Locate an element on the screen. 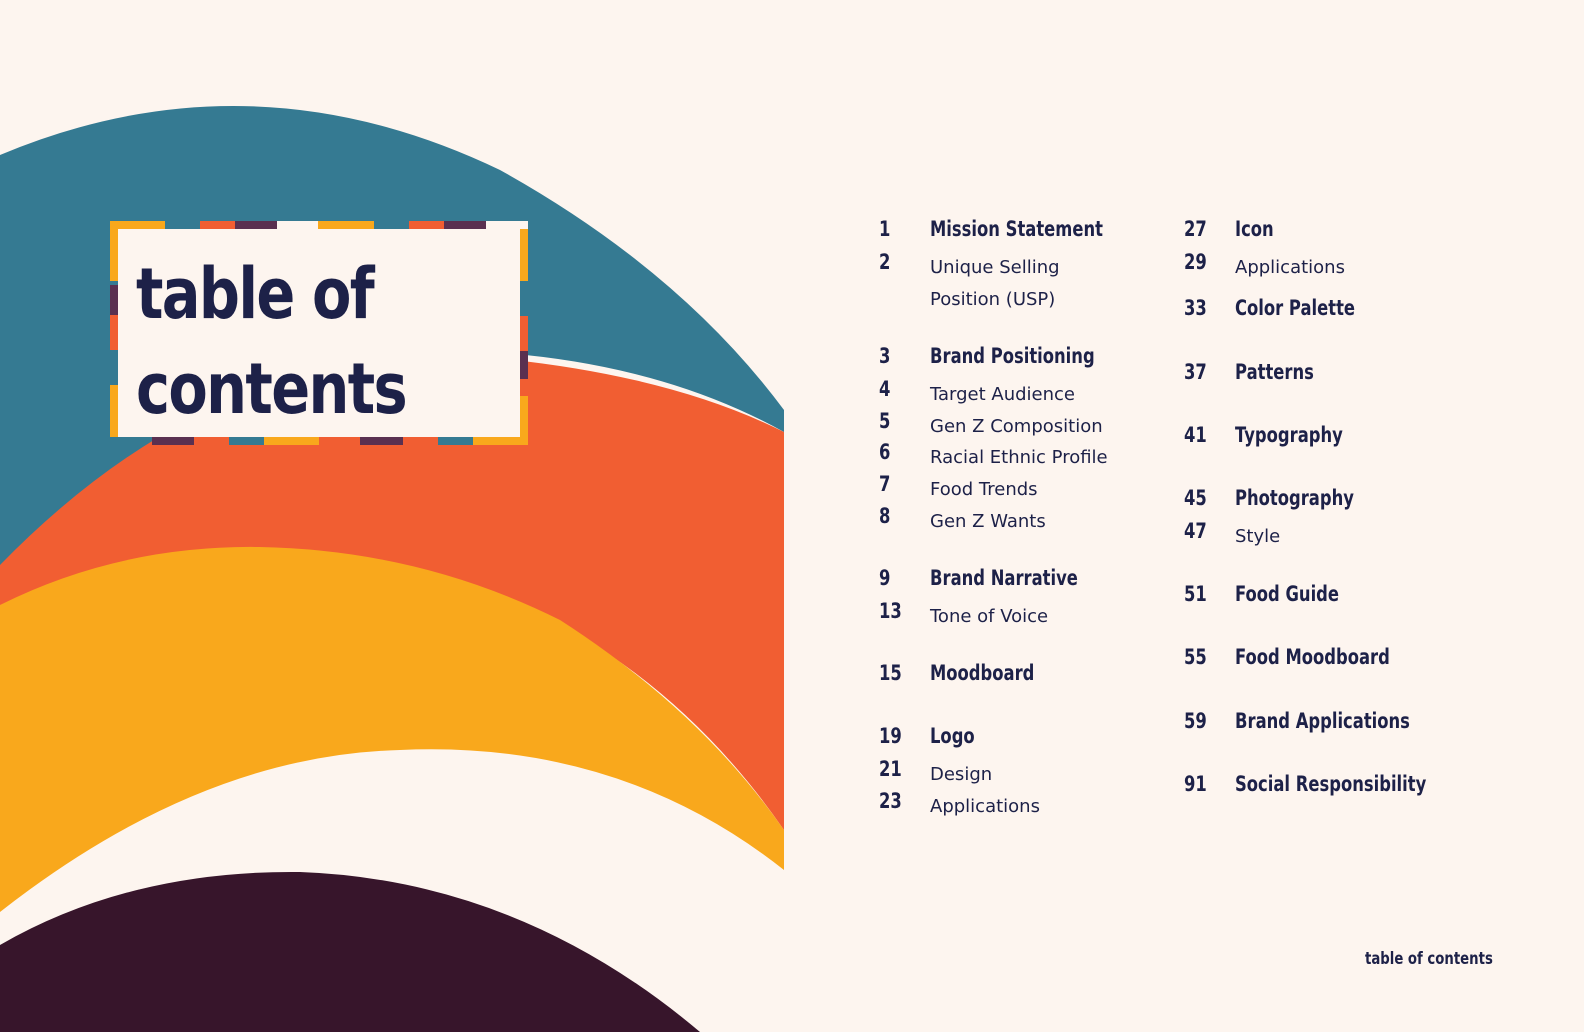 This screenshot has height=1032, width=1584. toc-page-number: 45 is located at coordinates (1195, 498).